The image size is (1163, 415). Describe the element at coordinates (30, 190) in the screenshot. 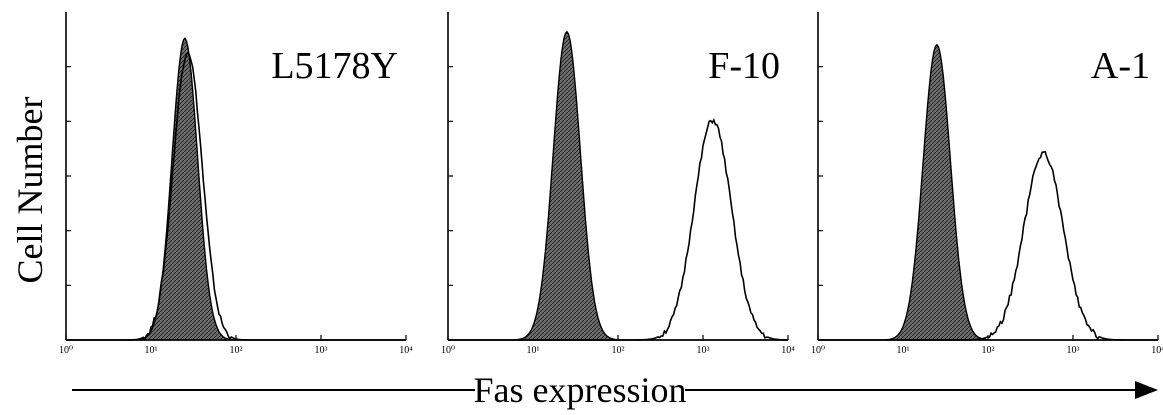

I see `y-axis-title: Cell Number` at that location.